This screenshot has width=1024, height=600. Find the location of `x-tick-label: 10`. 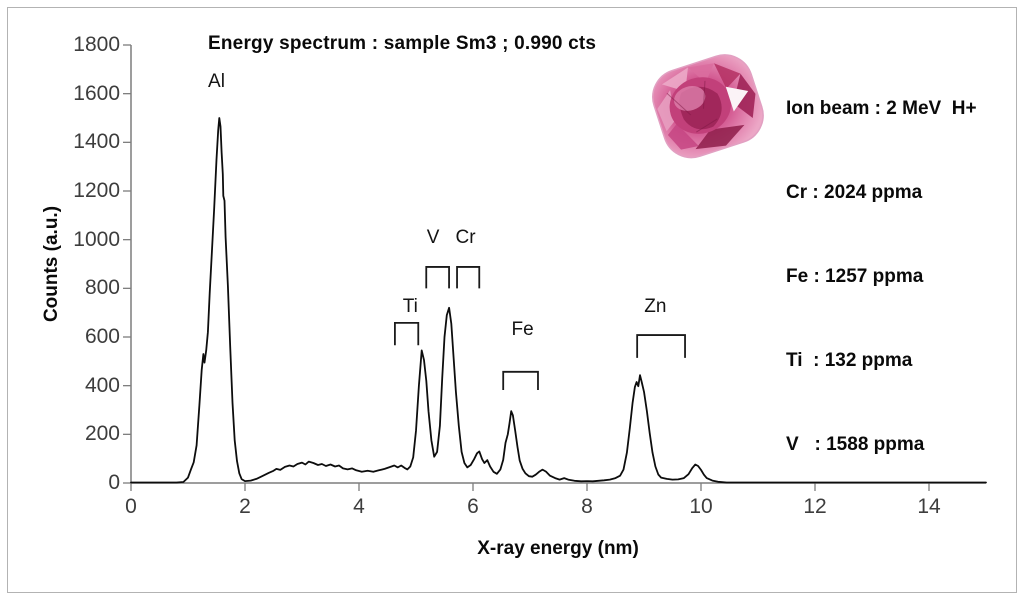

x-tick-label: 10 is located at coordinates (701, 506).